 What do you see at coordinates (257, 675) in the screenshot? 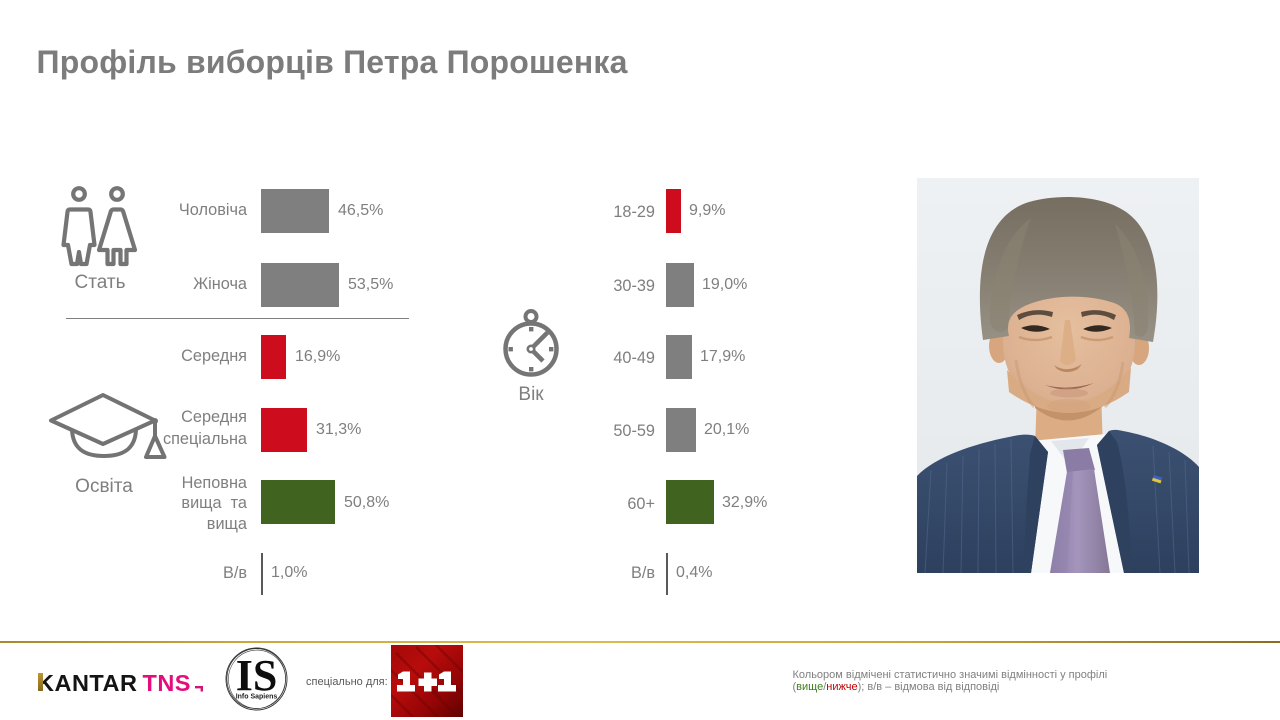
I see `svg-text: IS` at bounding box center [257, 675].